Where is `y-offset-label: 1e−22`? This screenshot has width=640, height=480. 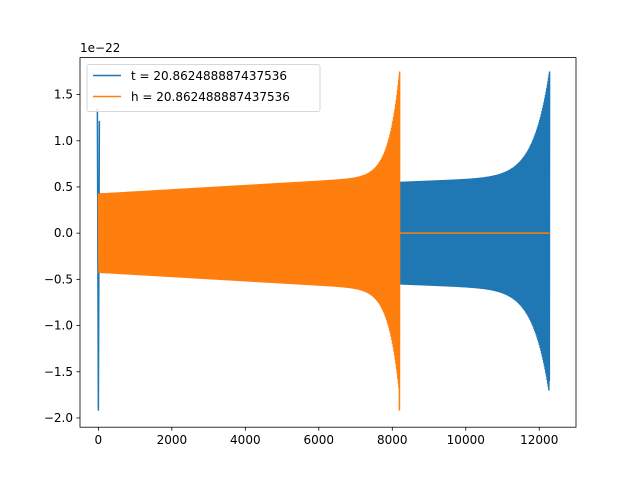
y-offset-label: 1e−22 is located at coordinates (100, 48).